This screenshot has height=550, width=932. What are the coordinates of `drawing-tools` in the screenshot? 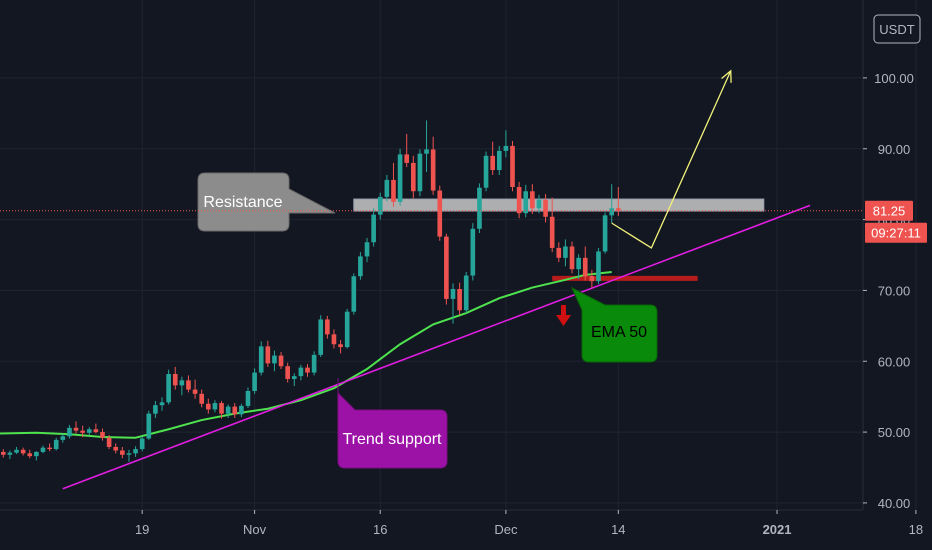 It's located at (671, 159).